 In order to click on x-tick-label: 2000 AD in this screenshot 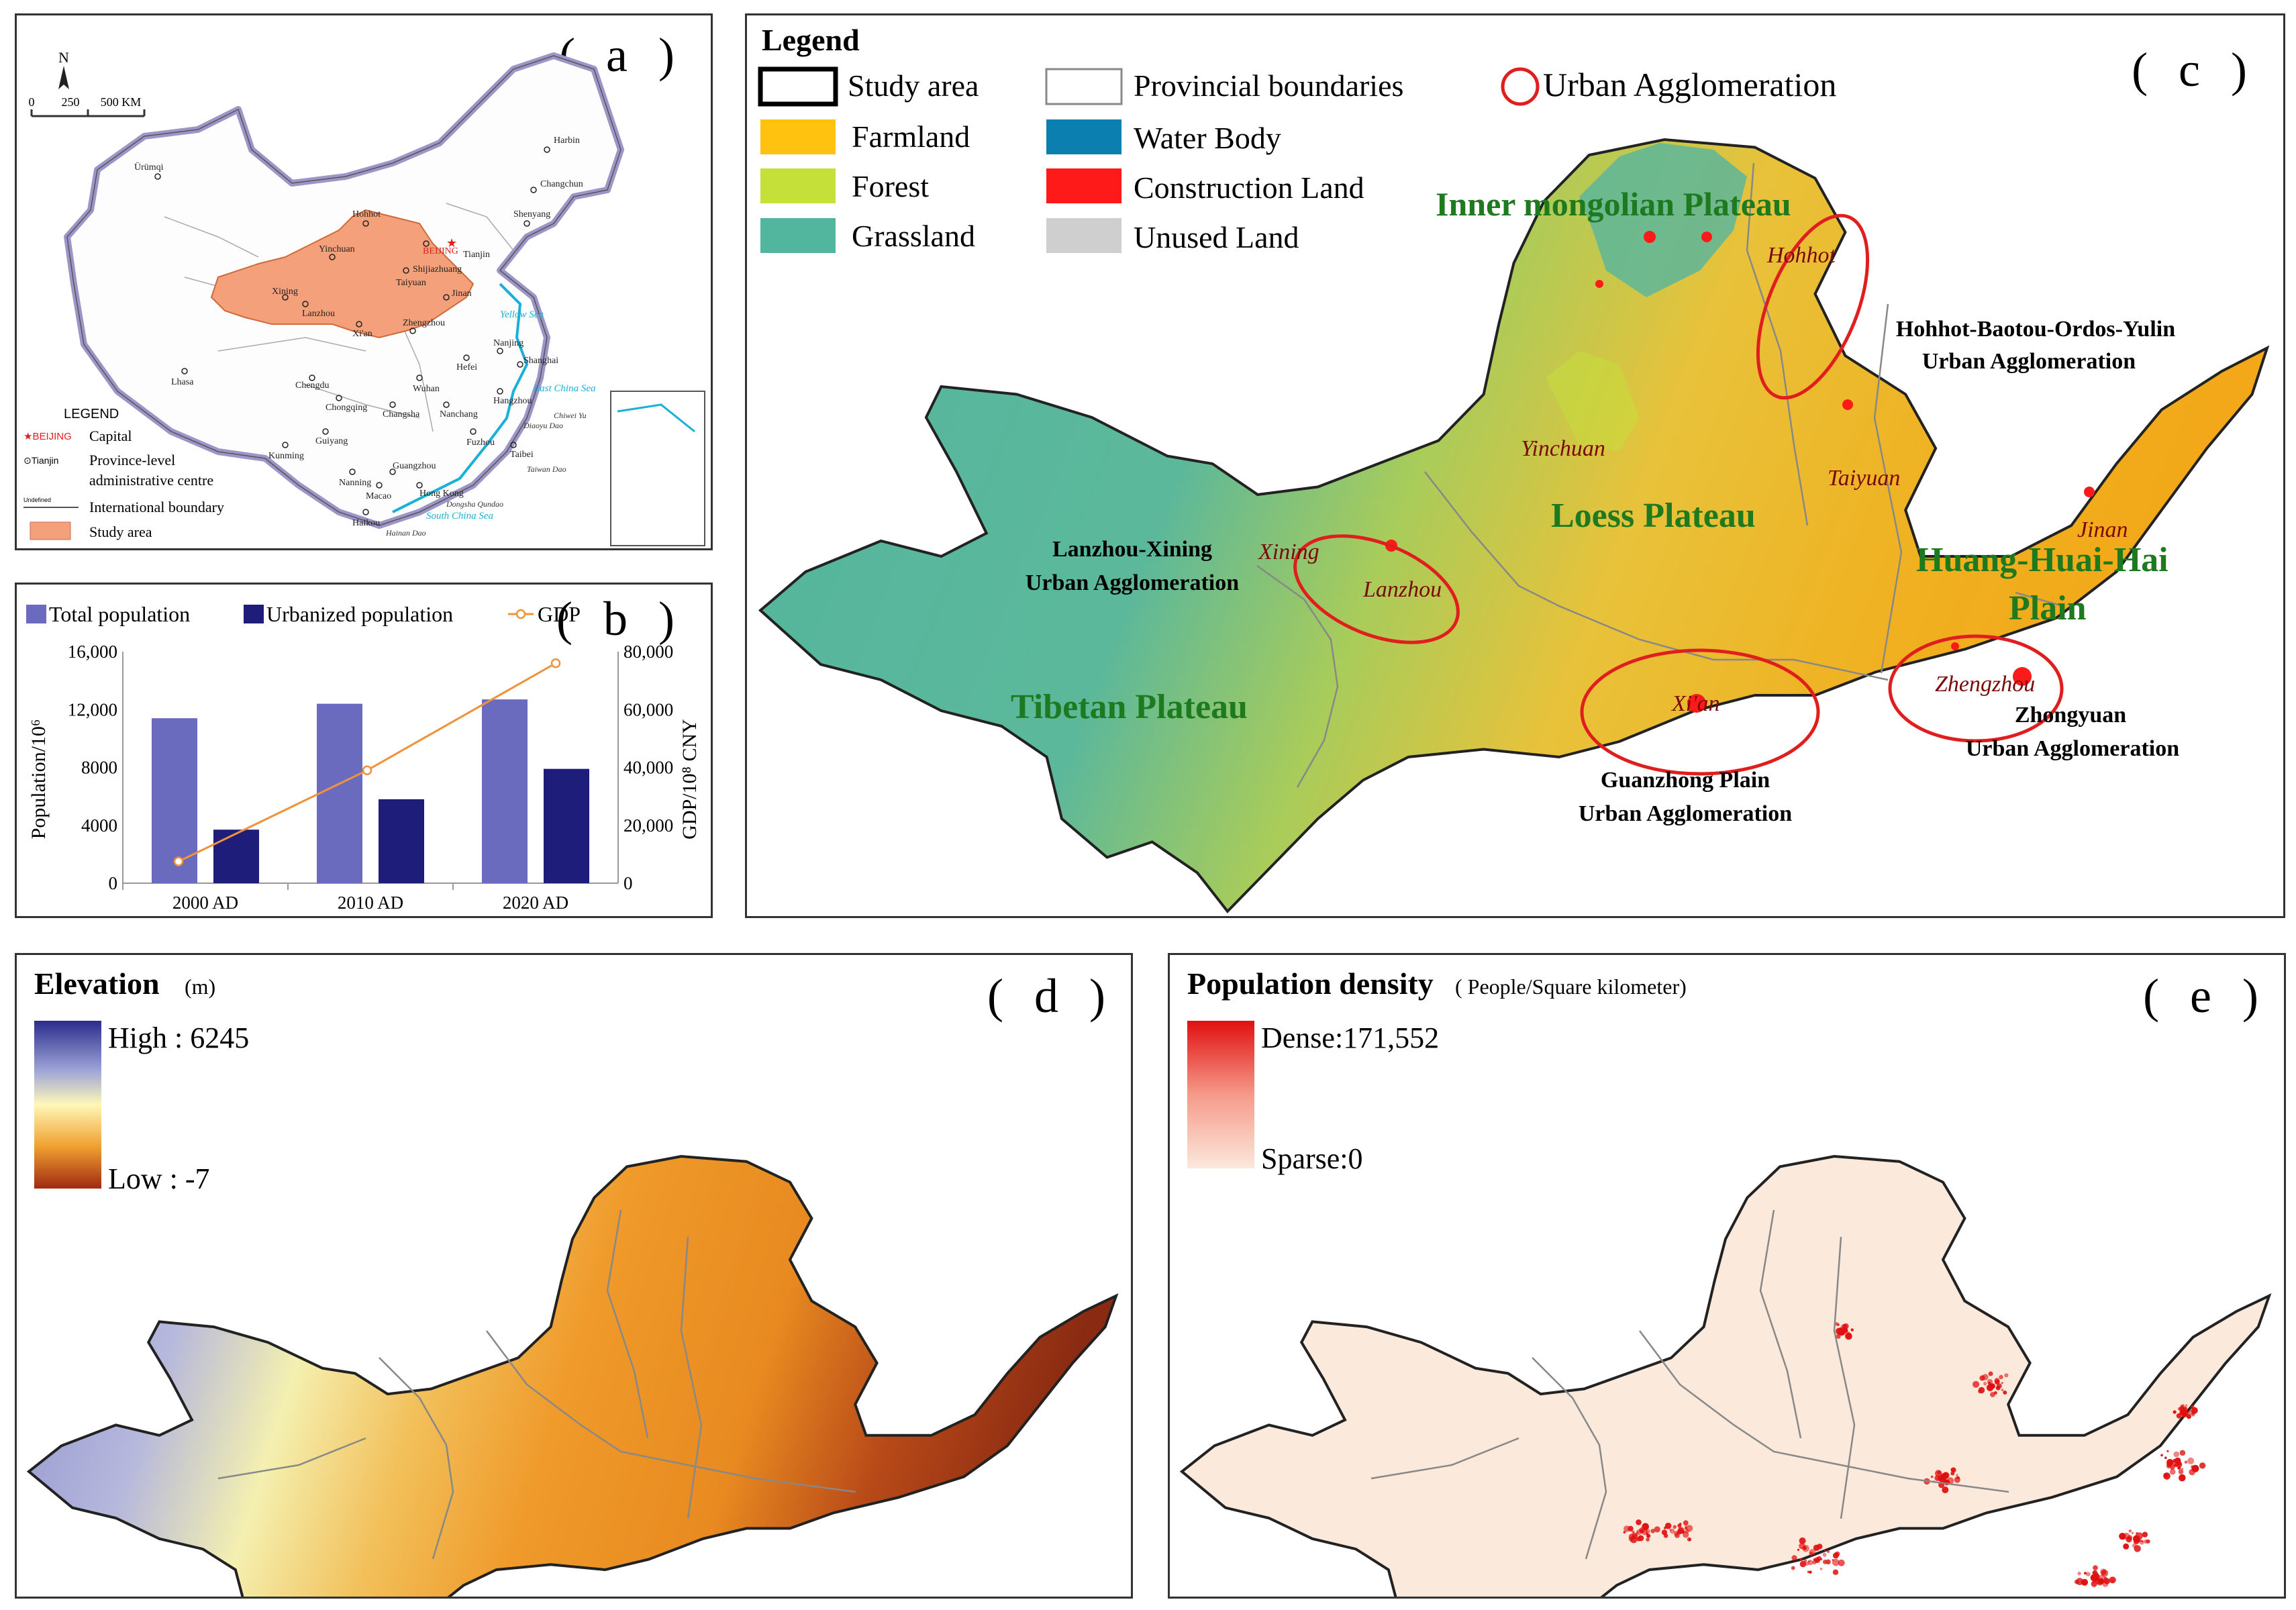, I will do `click(205, 903)`.